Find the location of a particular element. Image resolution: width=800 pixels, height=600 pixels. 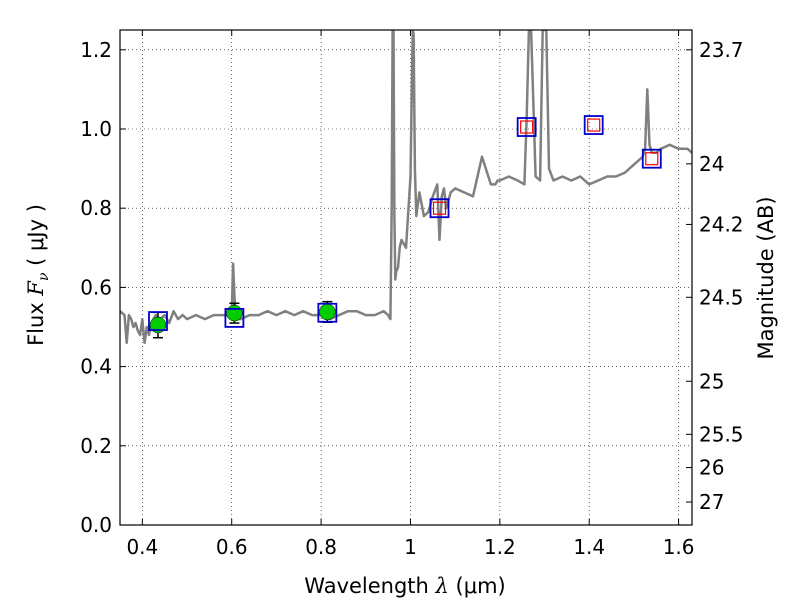

right-tick-label: 24.2 is located at coordinates (721, 224).